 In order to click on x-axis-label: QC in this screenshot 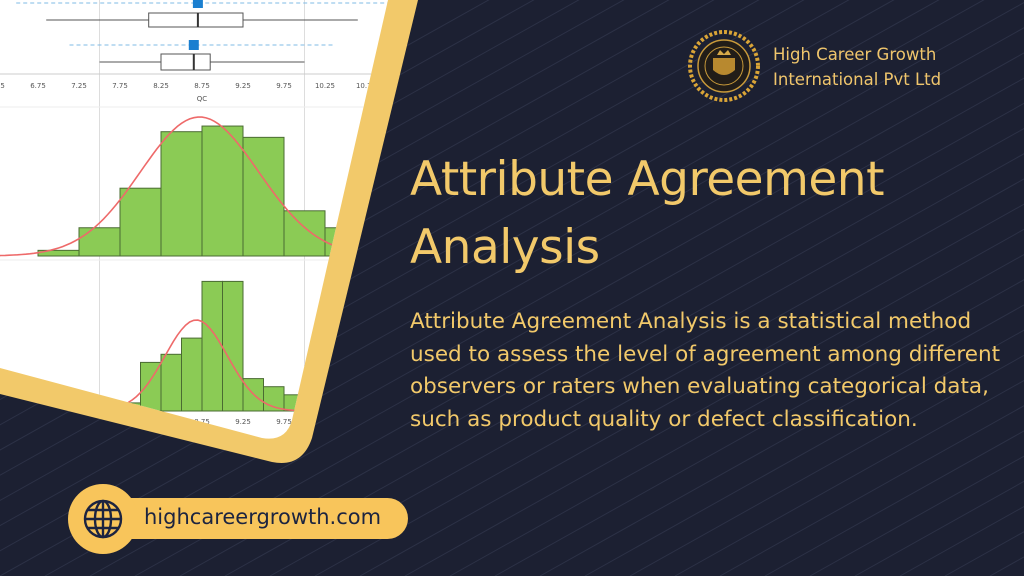, I will do `click(202, 99)`.